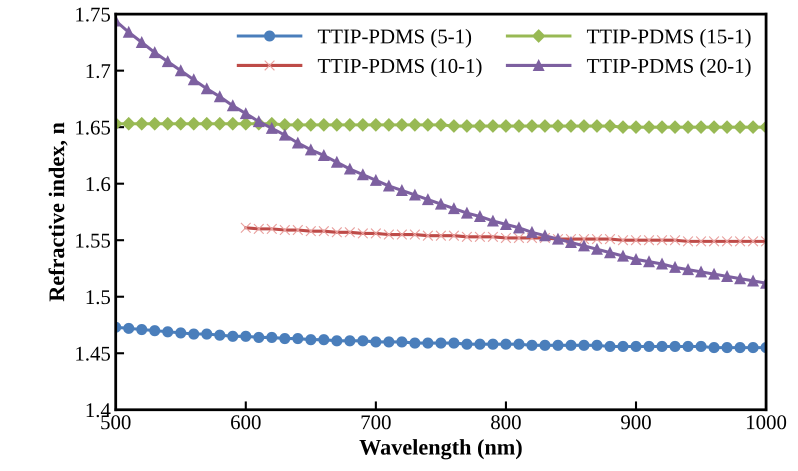 Image resolution: width=798 pixels, height=471 pixels. What do you see at coordinates (246, 422) in the screenshot?
I see `x-tick-label: 600` at bounding box center [246, 422].